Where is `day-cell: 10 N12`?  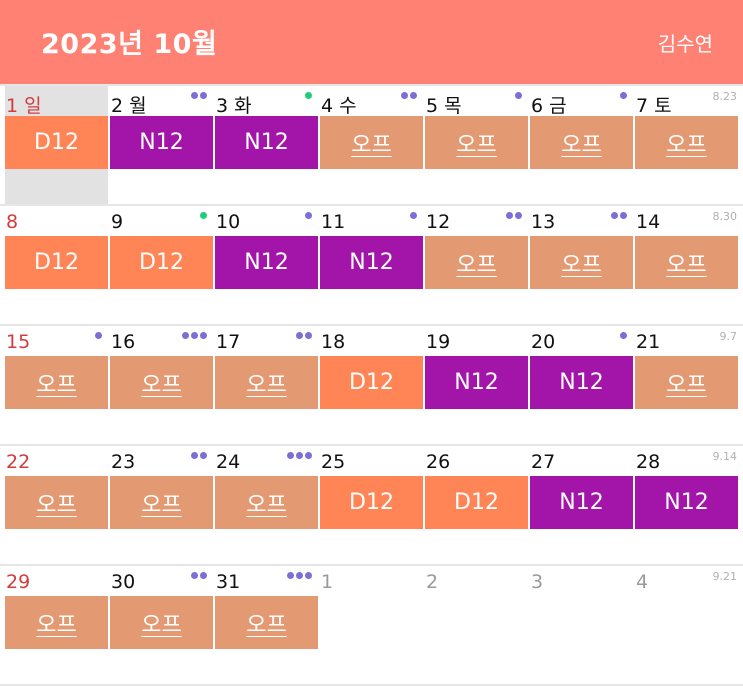
day-cell: 10 N12 is located at coordinates (266, 265).